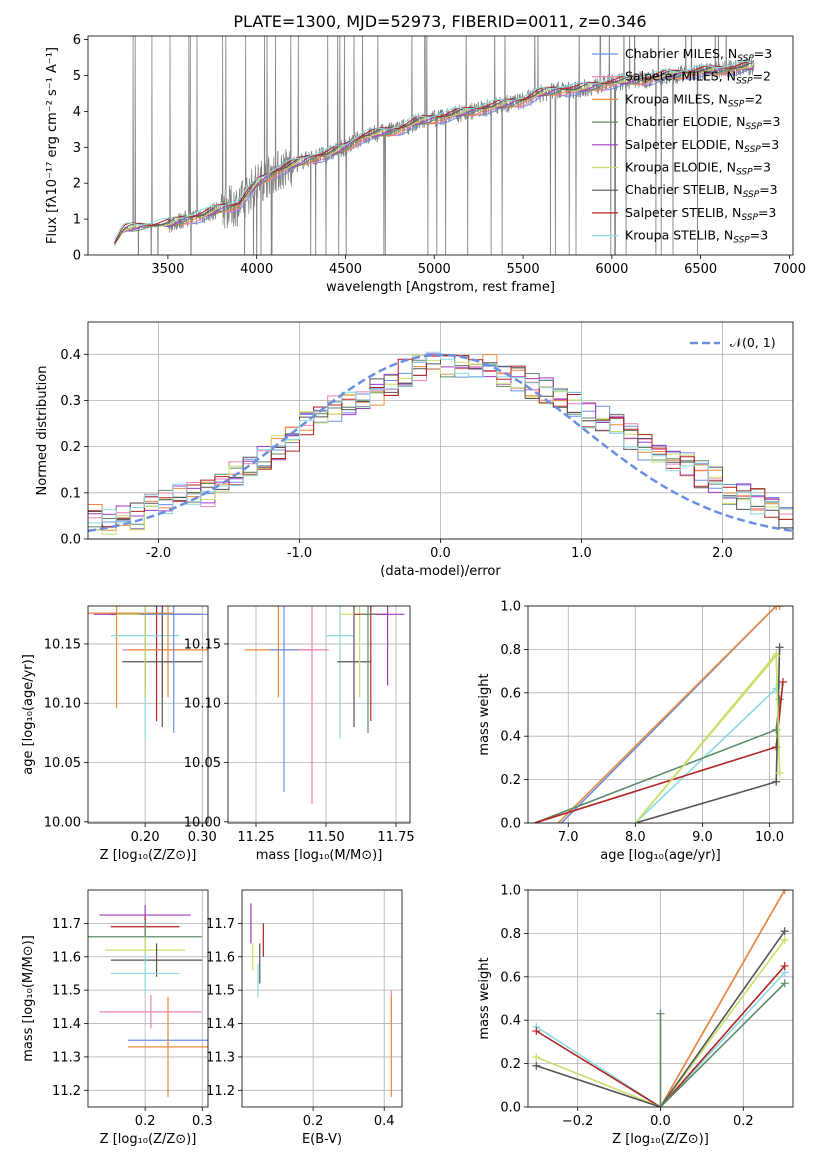 The image size is (819, 1170). I want to click on x-tick-label: −0.2, so click(578, 1121).